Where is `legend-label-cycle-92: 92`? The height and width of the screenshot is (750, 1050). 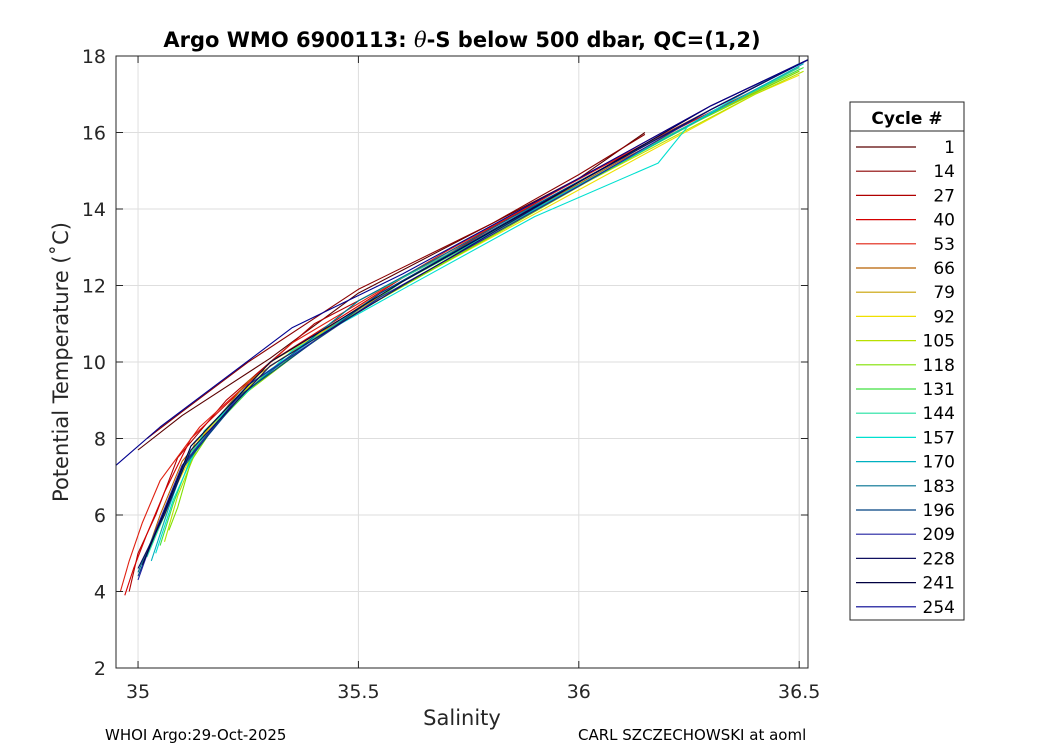 legend-label-cycle-92: 92 is located at coordinates (944, 317).